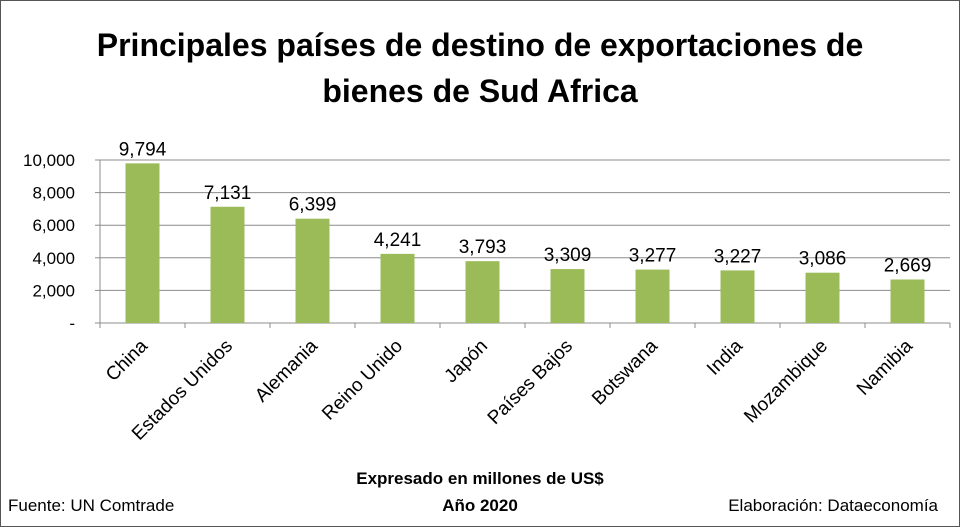  I want to click on x-tick-label: Japón, so click(466, 361).